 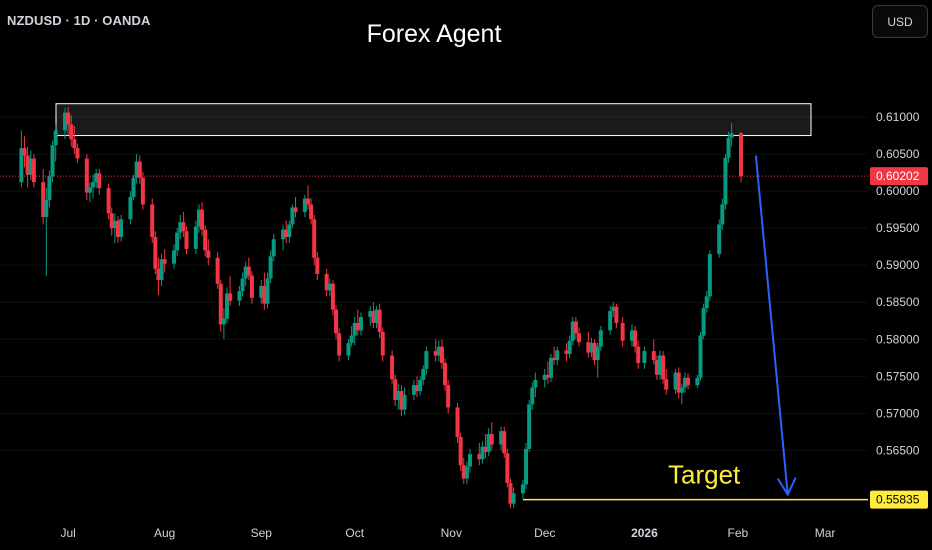 What do you see at coordinates (898, 228) in the screenshot?
I see `y-tick-label: 0.59500` at bounding box center [898, 228].